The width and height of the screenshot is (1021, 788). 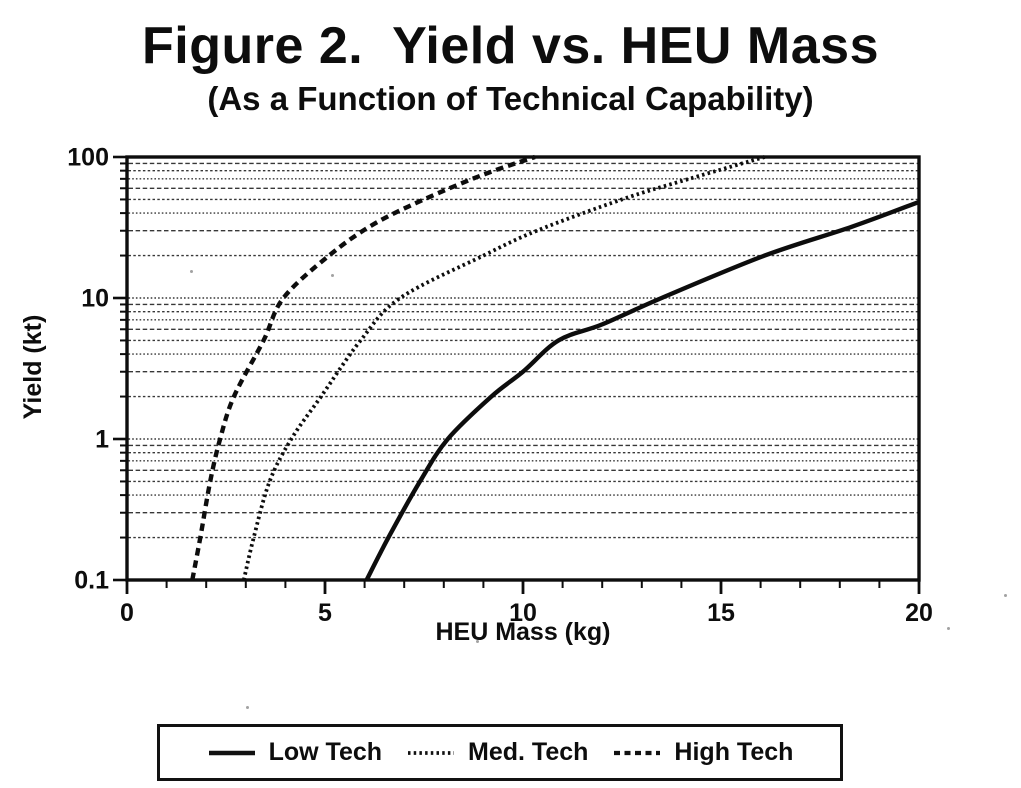 I want to click on legend-item-med-tech: Med. Tech, so click(x=497, y=752).